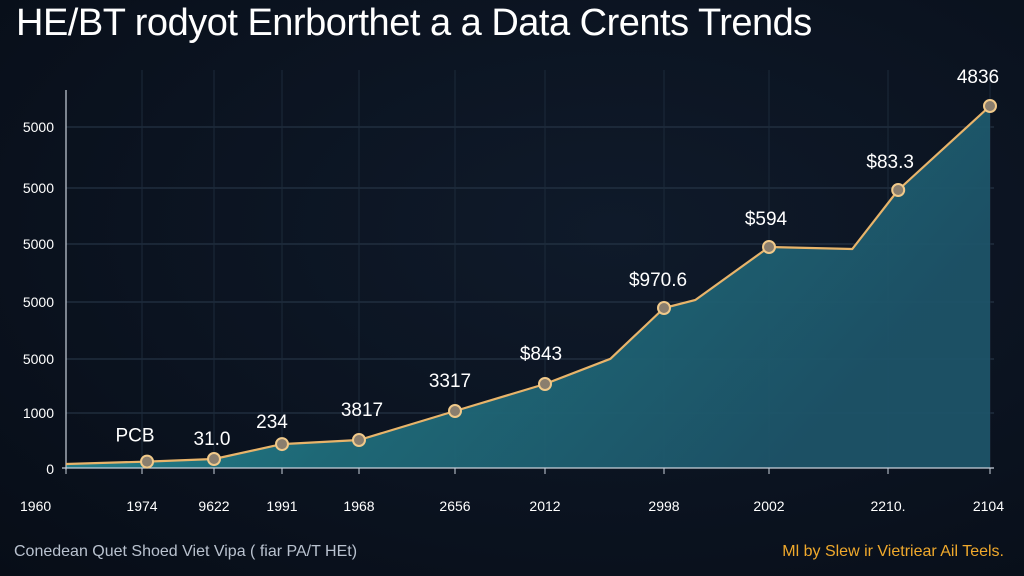  What do you see at coordinates (362, 410) in the screenshot?
I see `data-label: 3817` at bounding box center [362, 410].